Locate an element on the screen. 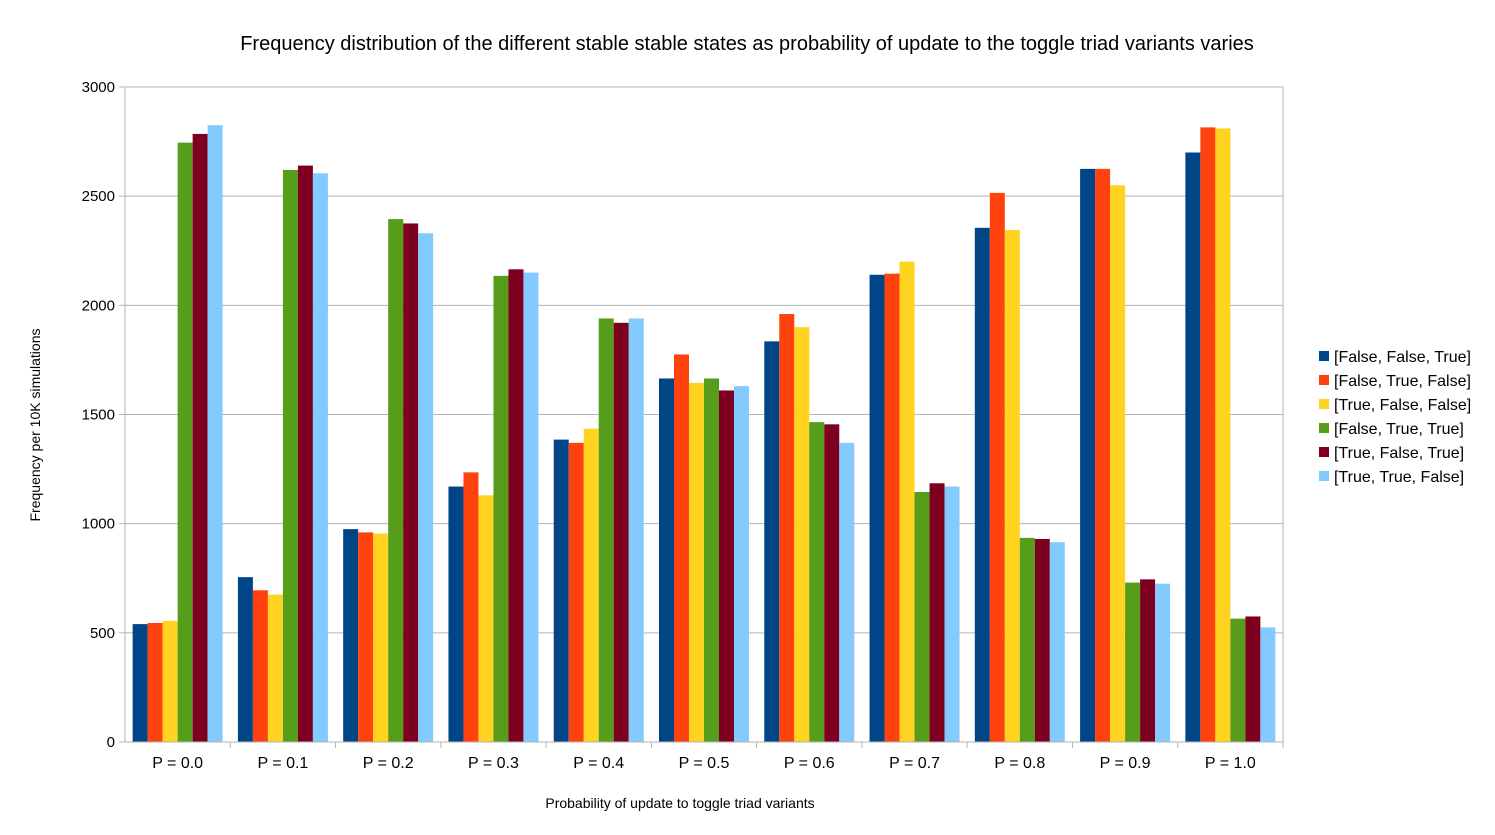 The width and height of the screenshot is (1495, 835). x-tick-label-2: P = 0.2 is located at coordinates (388, 763).